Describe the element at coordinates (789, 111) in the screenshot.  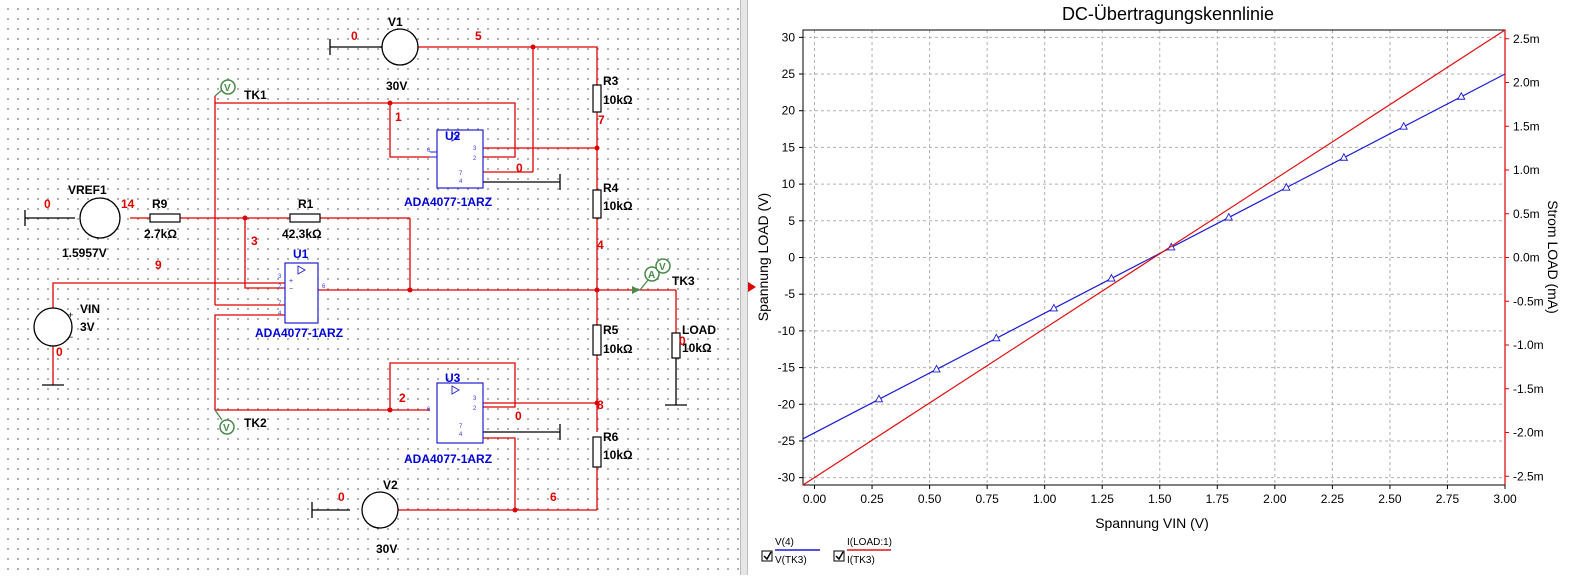
I see `y-tick-label: 20` at that location.